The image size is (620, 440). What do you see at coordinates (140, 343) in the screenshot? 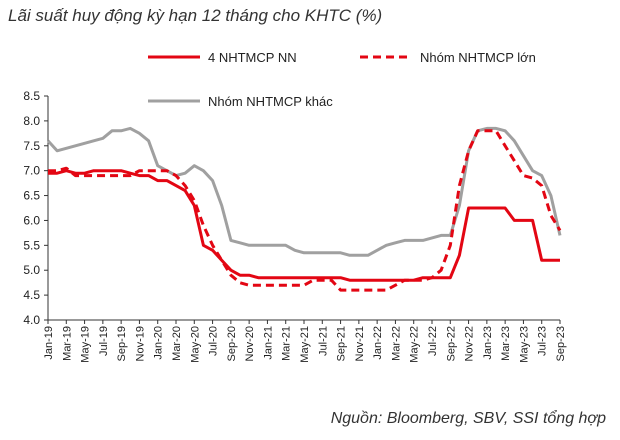
I see `x-tick-label: Nov-19` at bounding box center [140, 343].